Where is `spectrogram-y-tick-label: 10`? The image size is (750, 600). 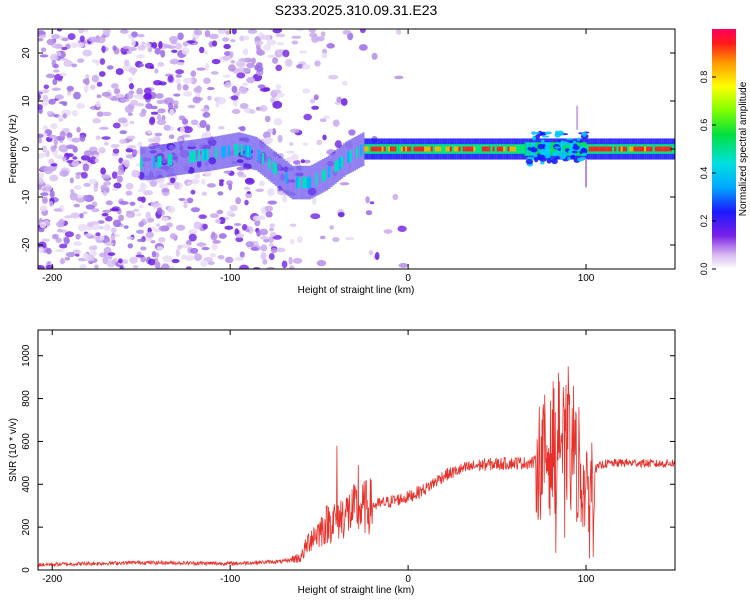 spectrogram-y-tick-label: 10 is located at coordinates (26, 101).